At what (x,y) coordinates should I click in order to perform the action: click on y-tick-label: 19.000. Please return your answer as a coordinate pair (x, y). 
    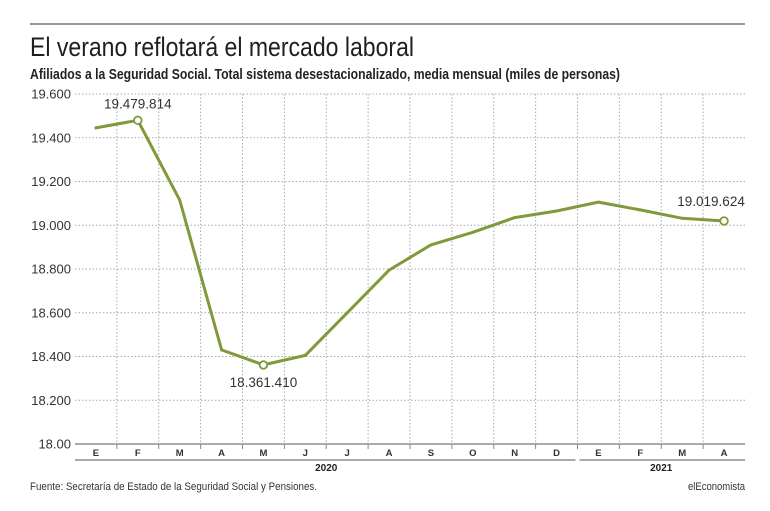
    Looking at the image, I should click on (51, 225).